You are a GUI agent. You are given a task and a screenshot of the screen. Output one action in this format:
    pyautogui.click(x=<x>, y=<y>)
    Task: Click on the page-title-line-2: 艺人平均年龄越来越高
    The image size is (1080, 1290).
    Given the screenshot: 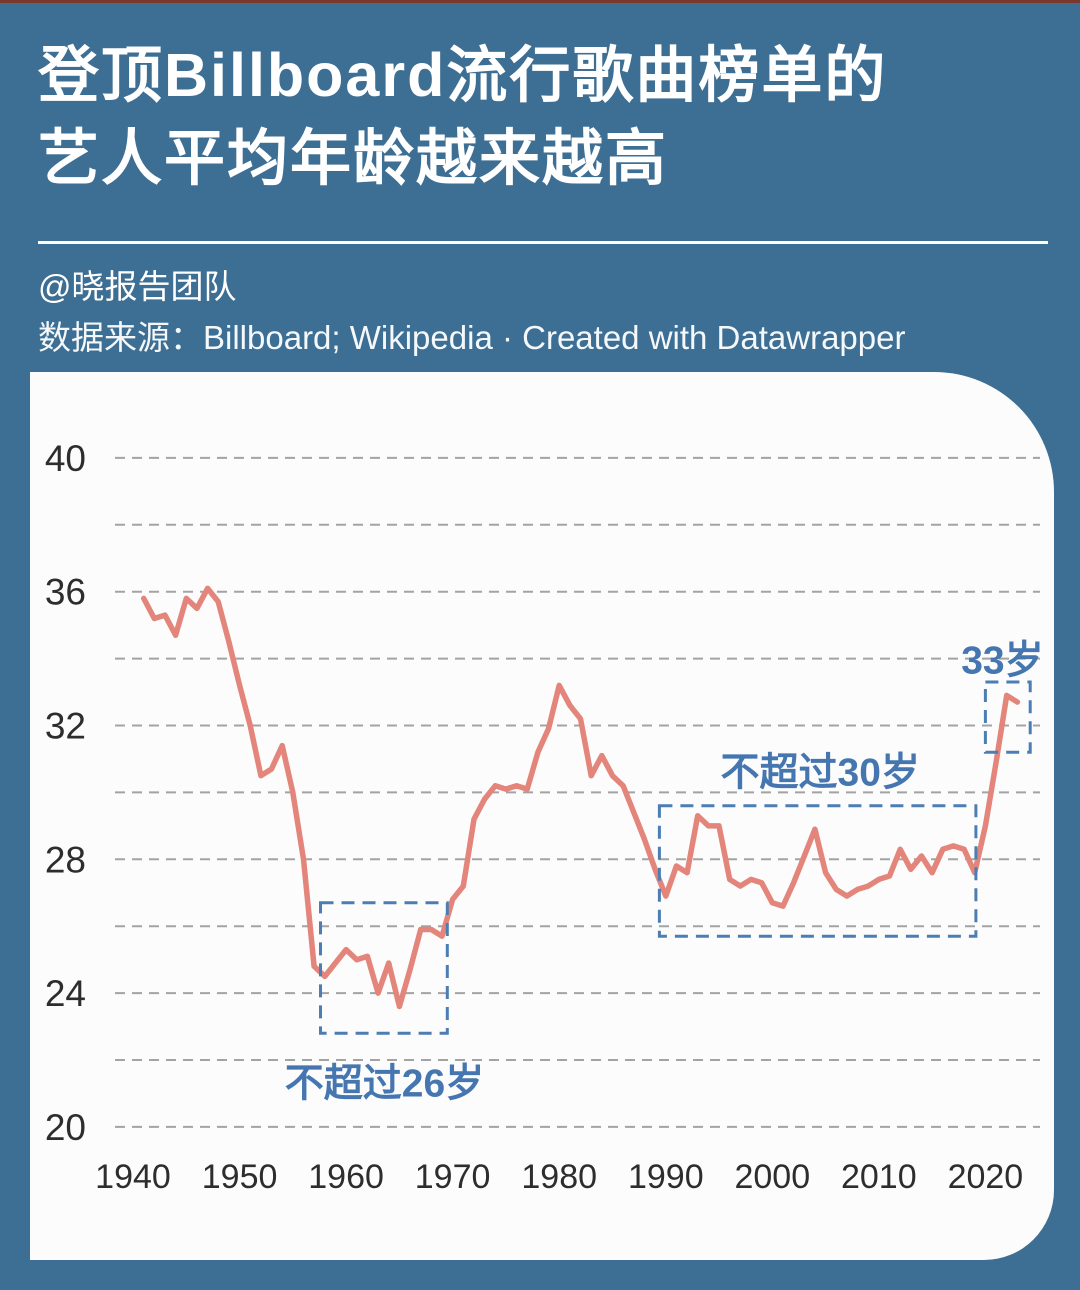 What is the action you would take?
    pyautogui.click(x=353, y=158)
    